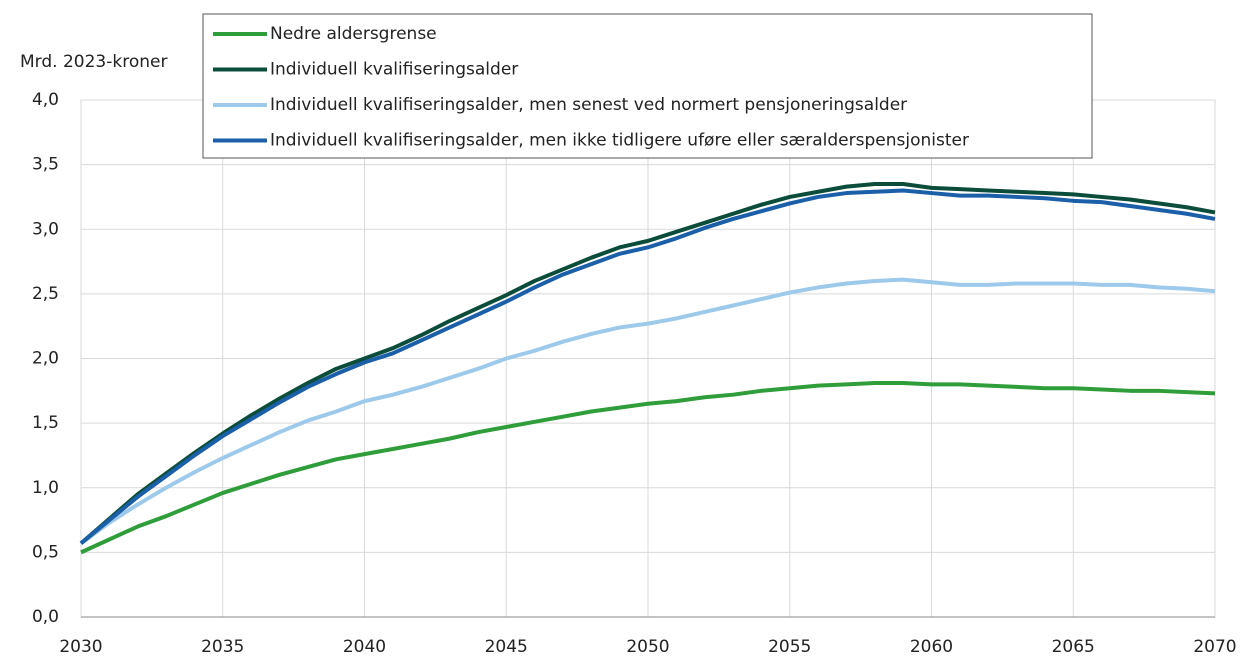 Image resolution: width=1242 pixels, height=657 pixels. I want to click on y-tick-label: 4,0, so click(45, 100).